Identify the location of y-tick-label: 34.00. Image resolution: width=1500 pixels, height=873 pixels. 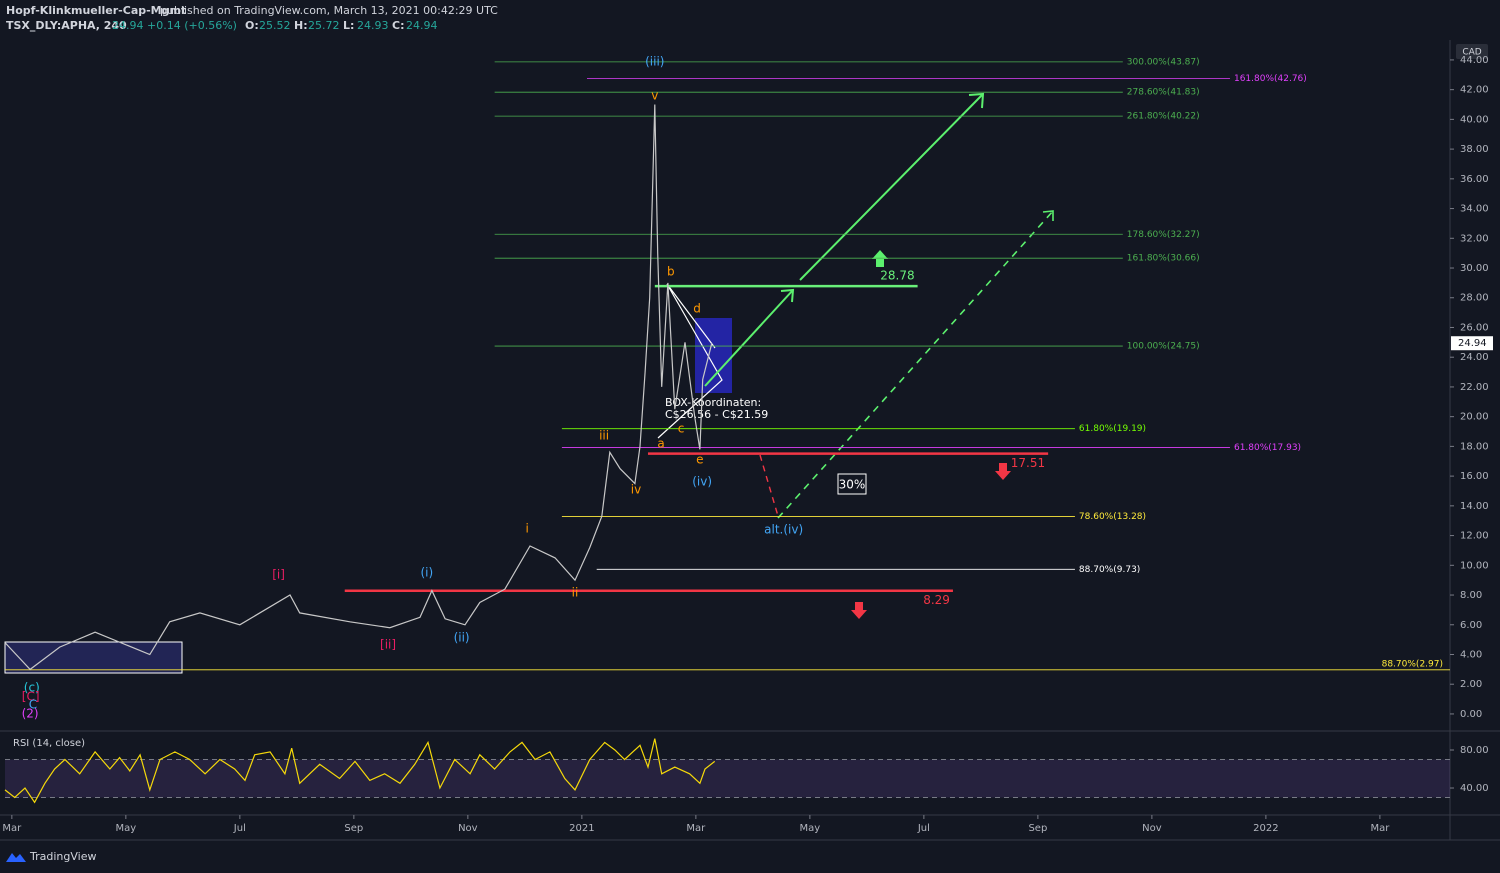
(1474, 209).